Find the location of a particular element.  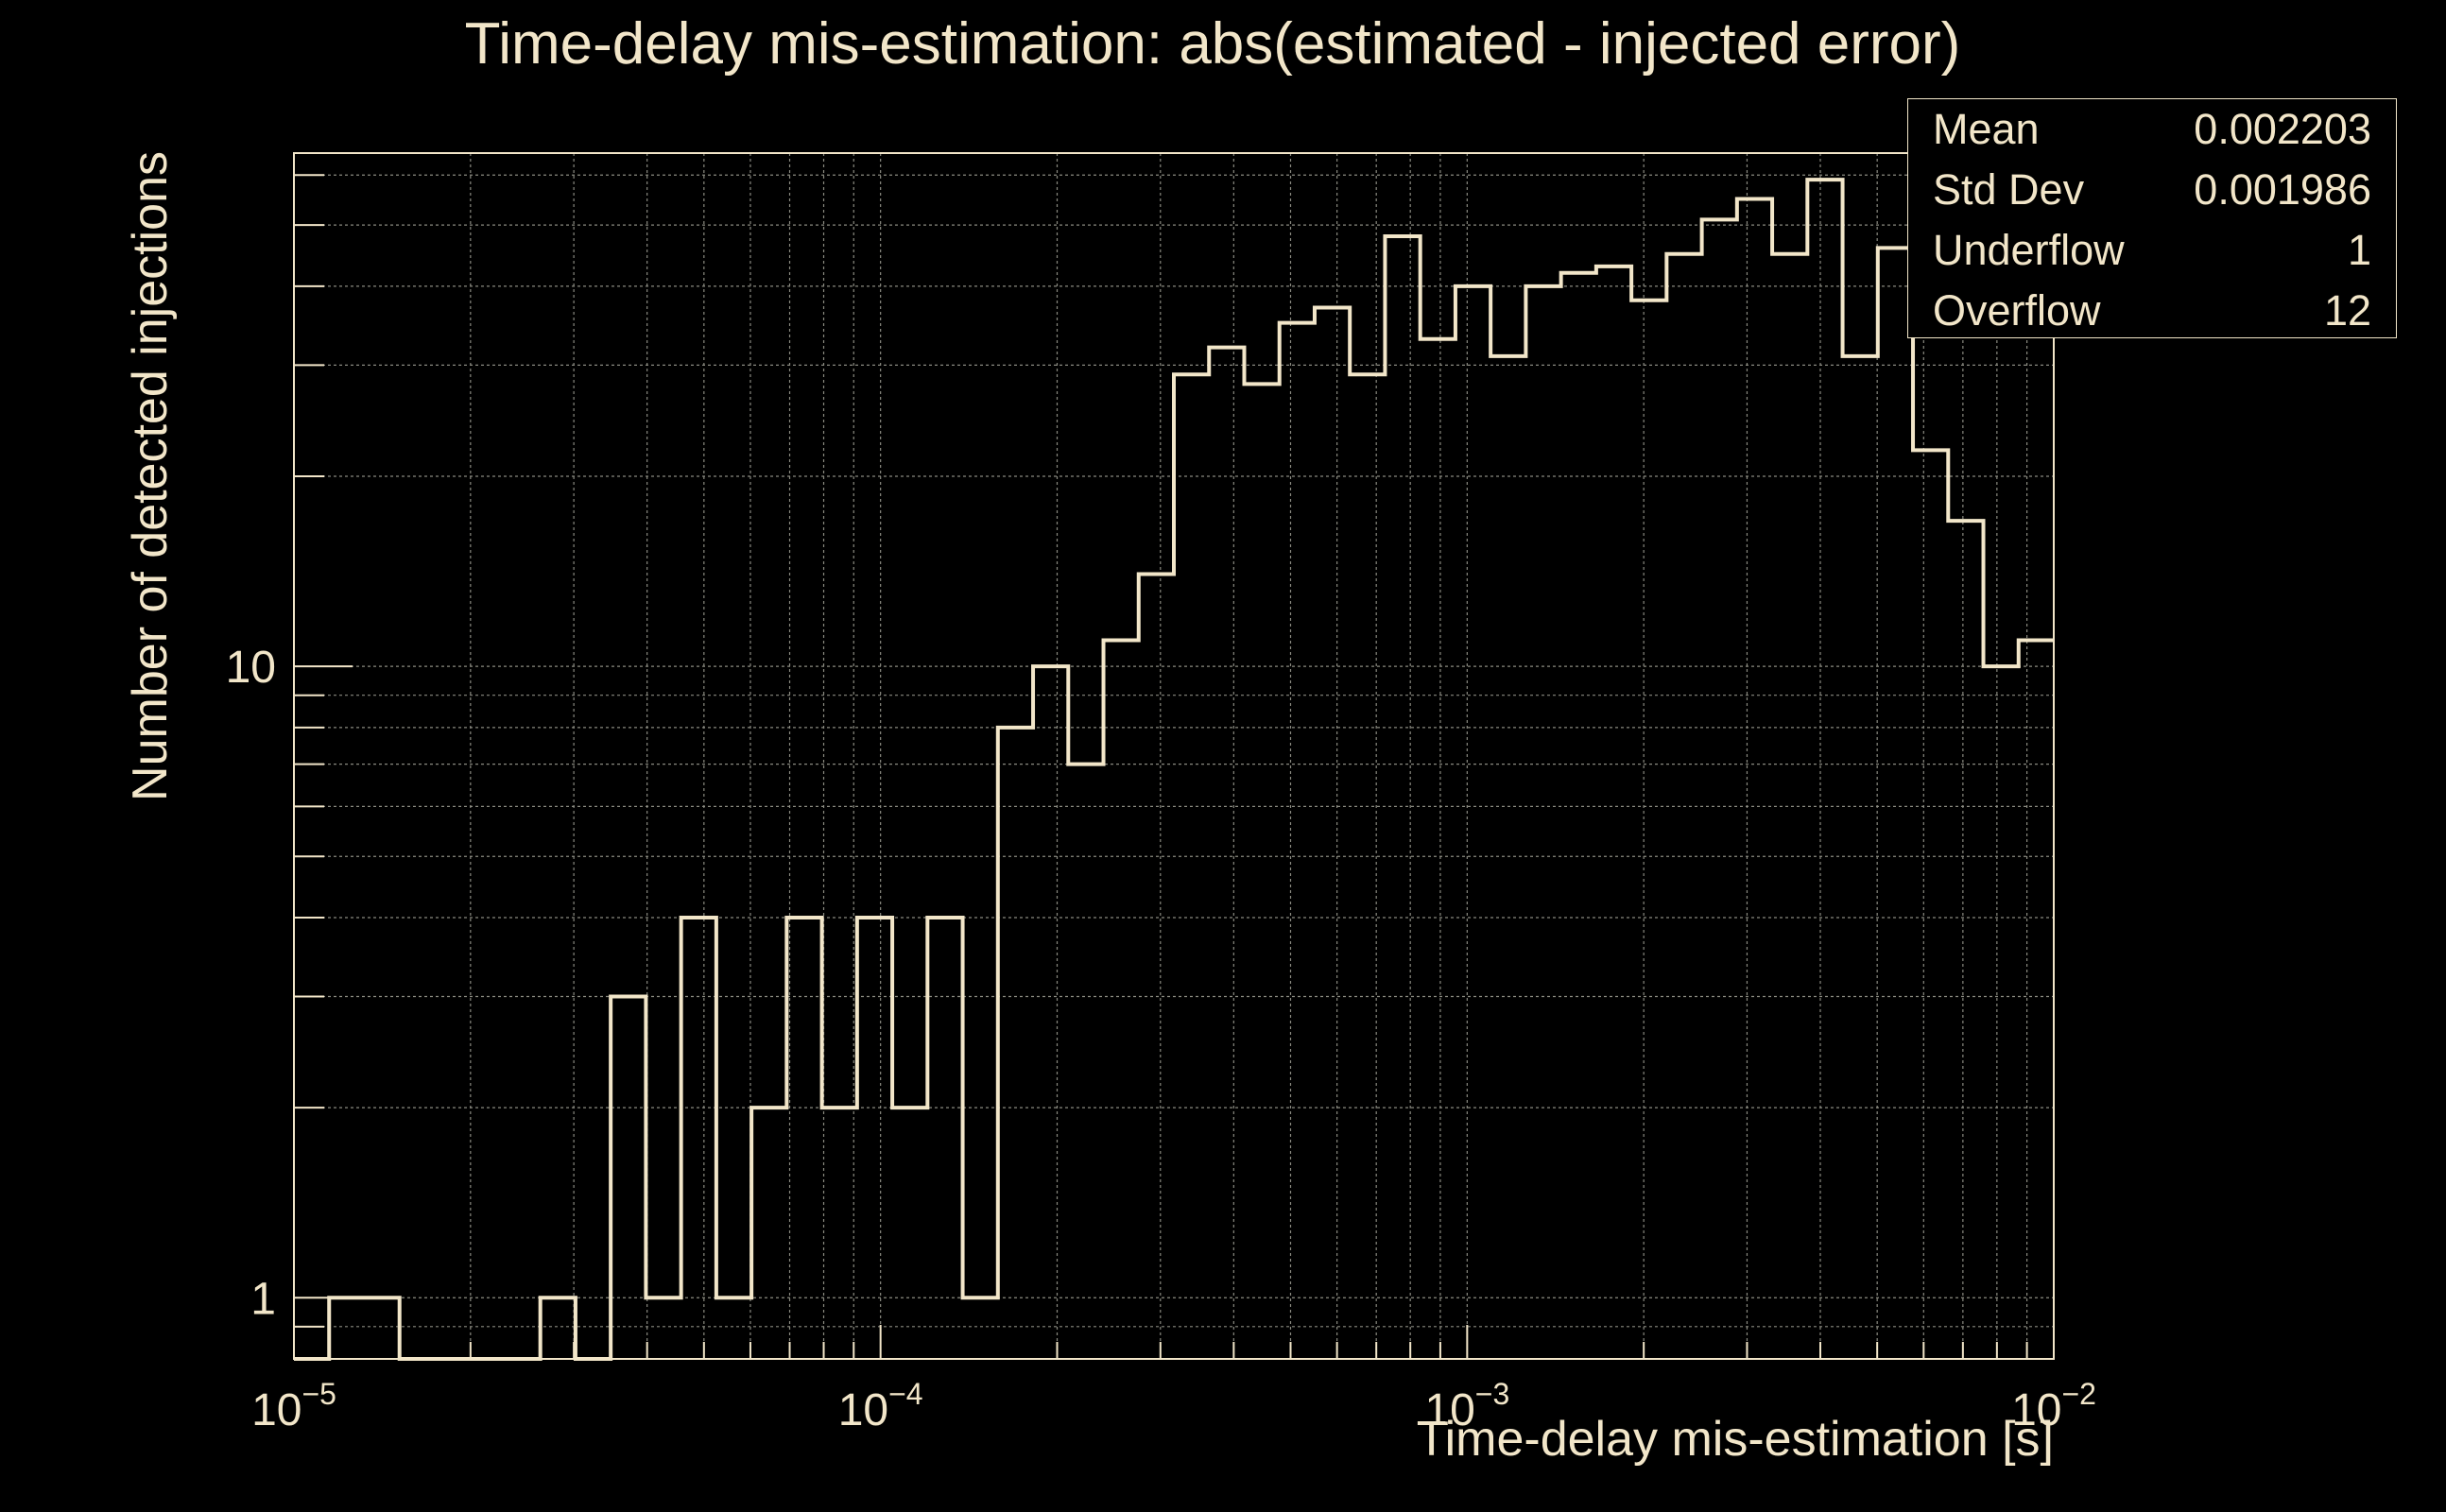

stats-underflow-value: 1 is located at coordinates (2359, 250).